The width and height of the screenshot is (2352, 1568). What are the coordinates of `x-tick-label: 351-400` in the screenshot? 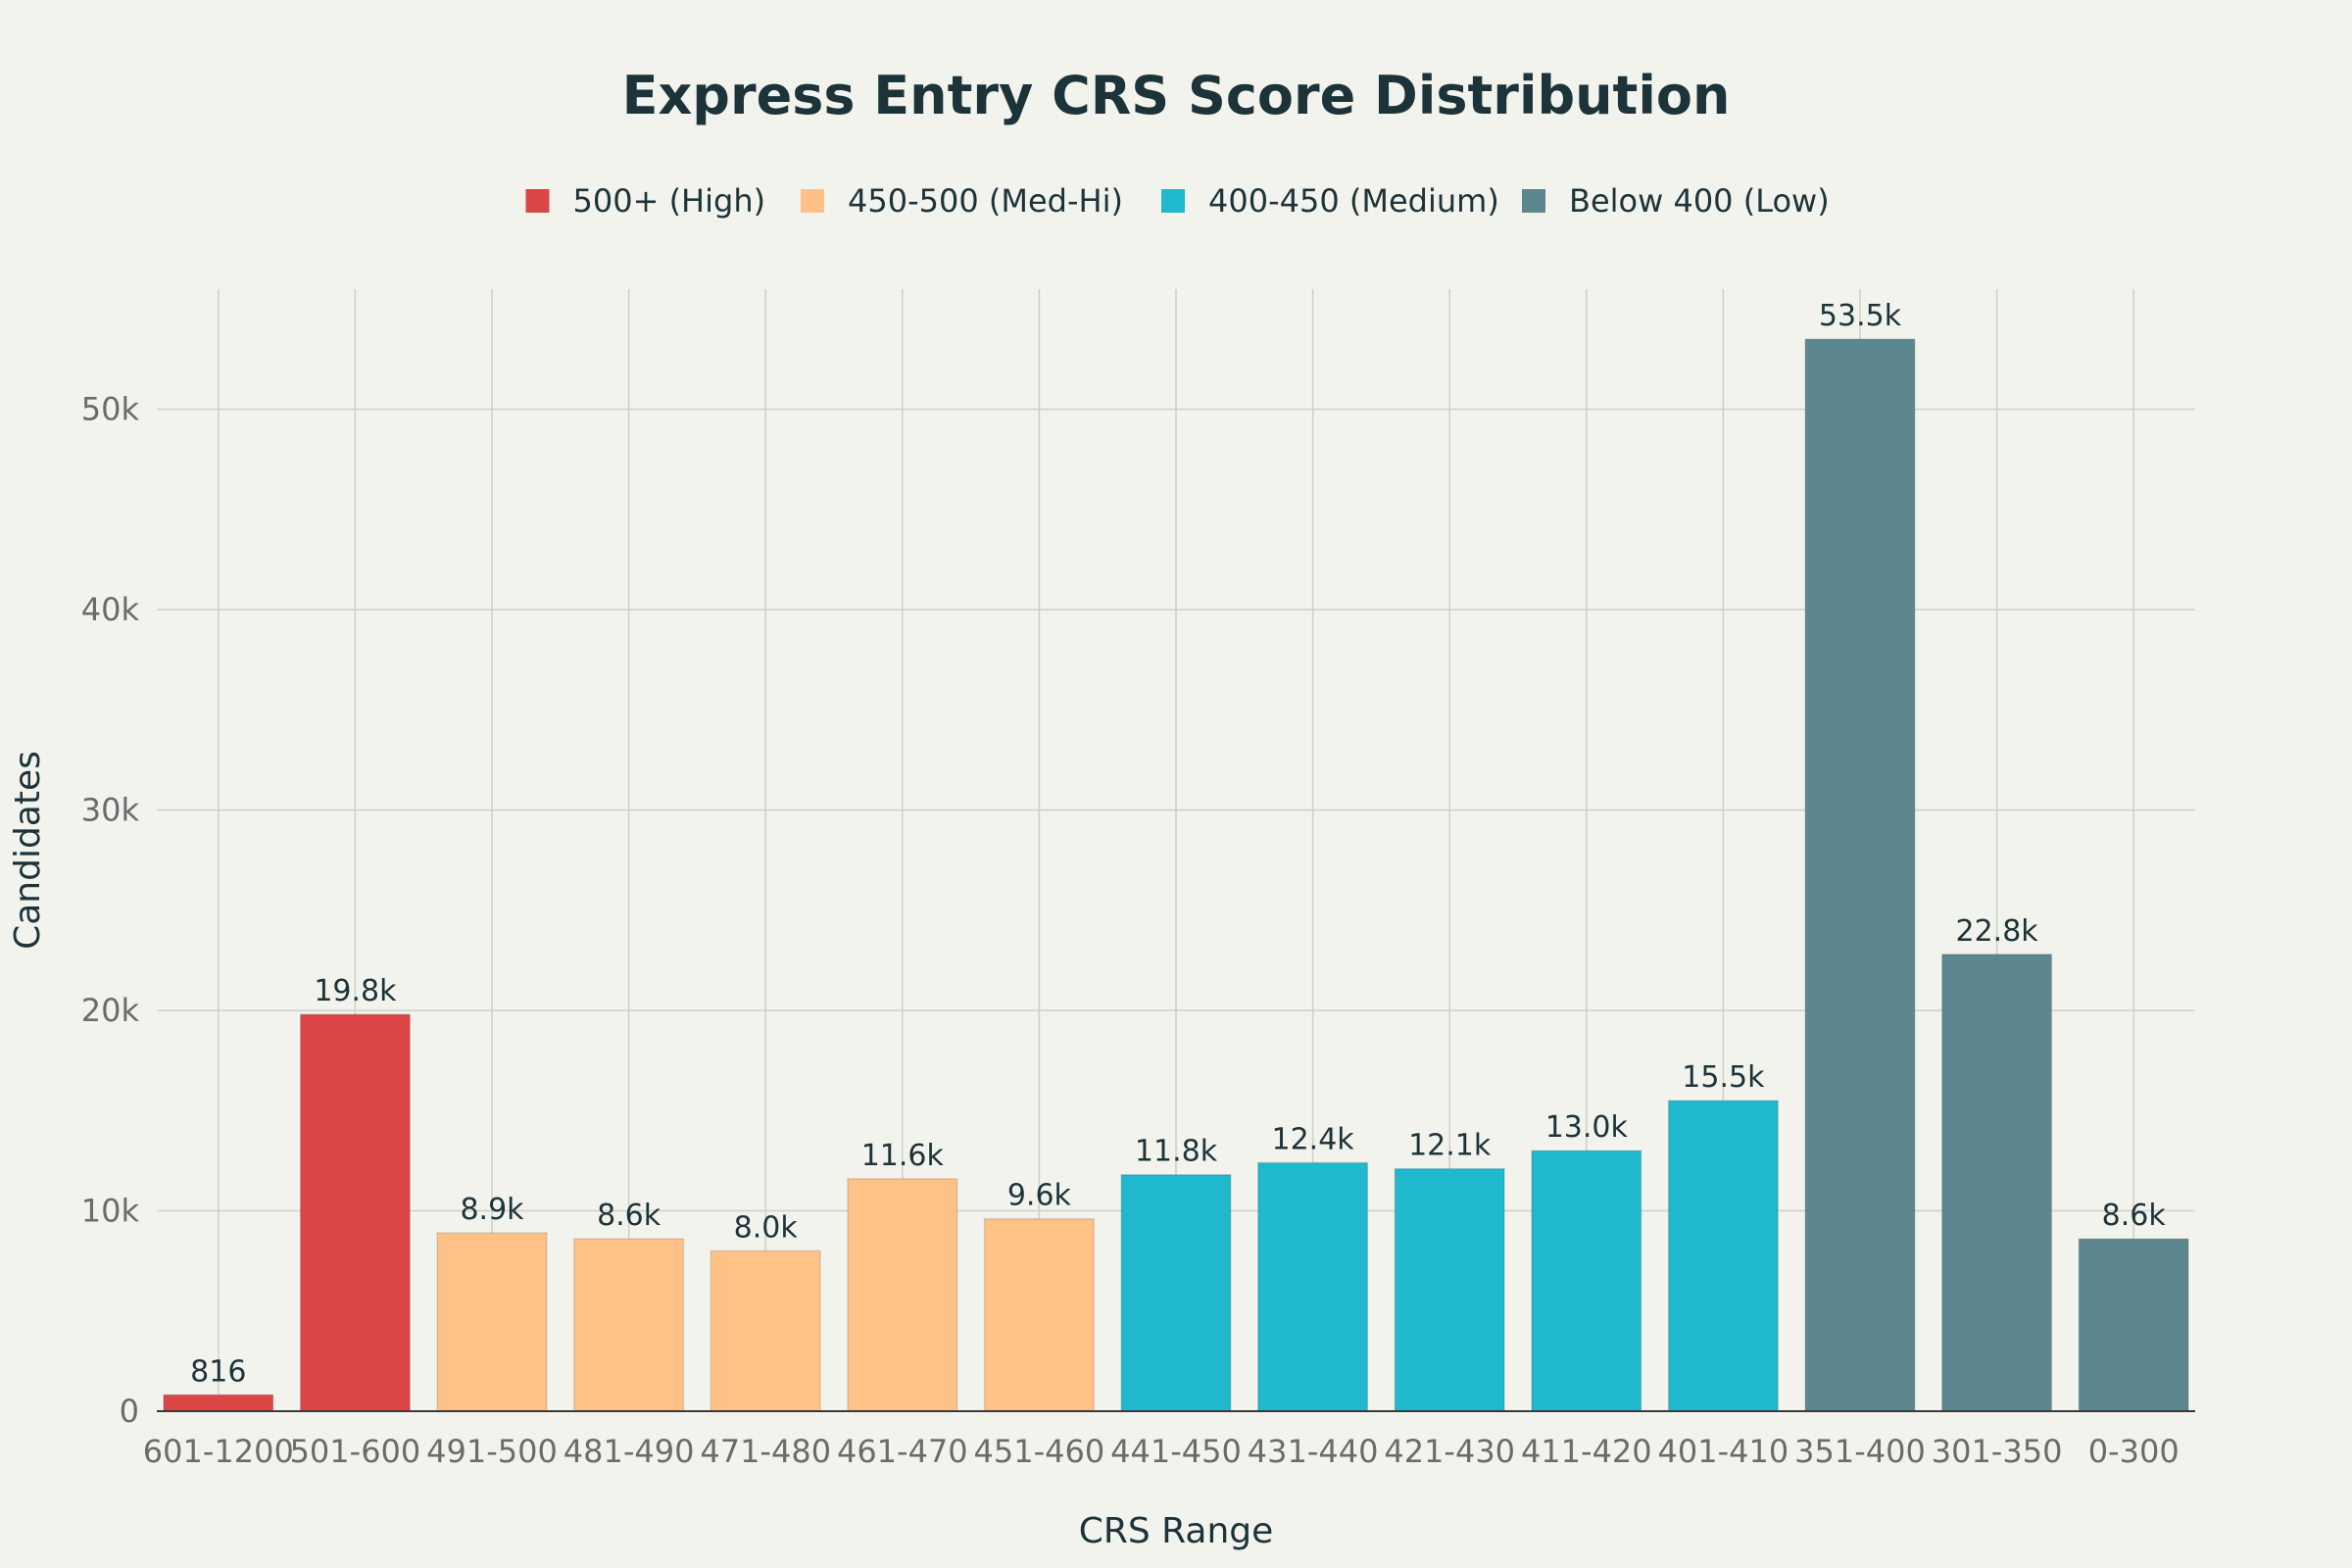 It's located at (1860, 1451).